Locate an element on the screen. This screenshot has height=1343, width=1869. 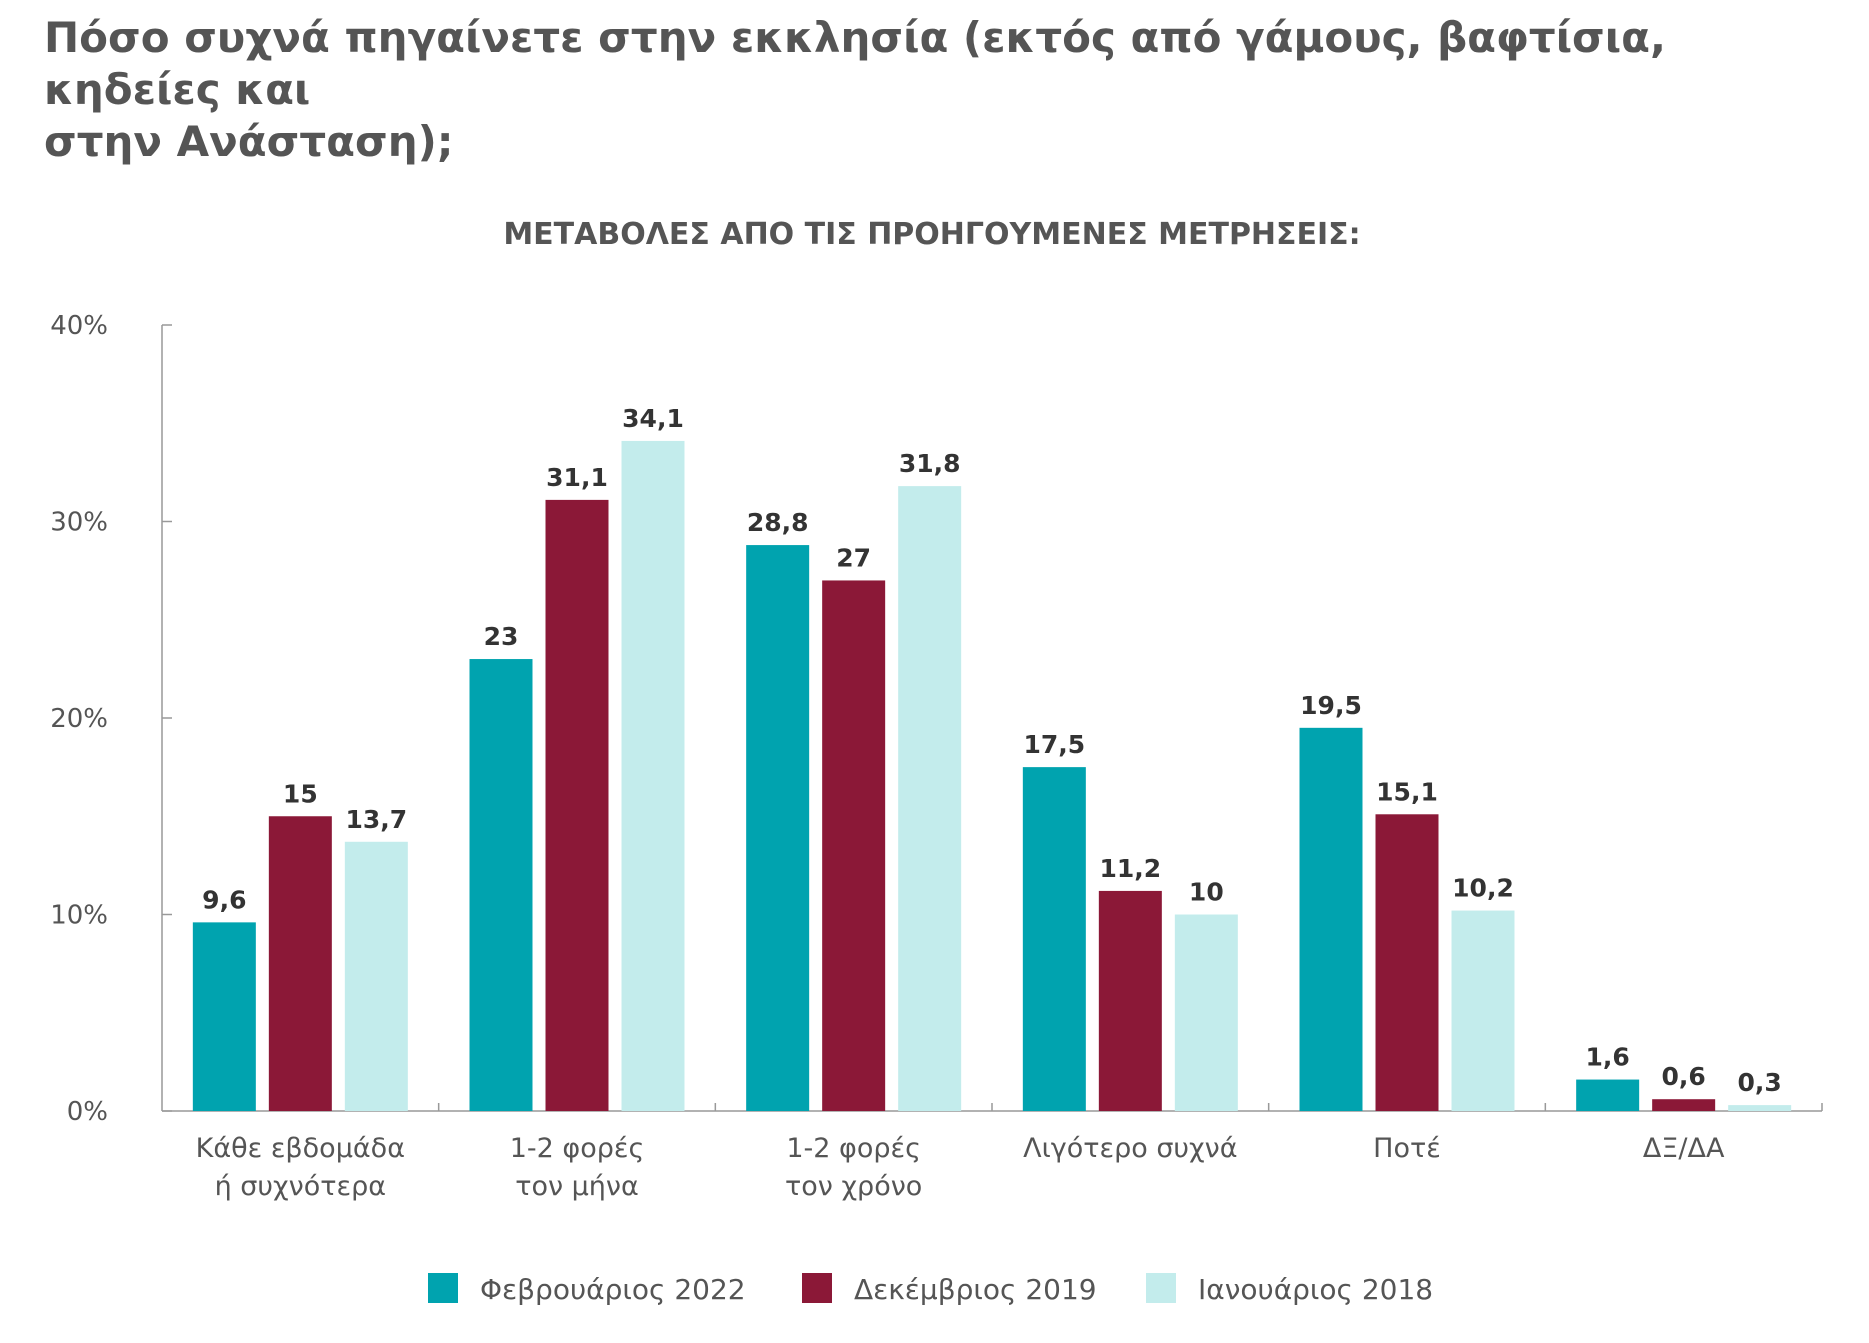
data-label: 31,1 is located at coordinates (577, 477).